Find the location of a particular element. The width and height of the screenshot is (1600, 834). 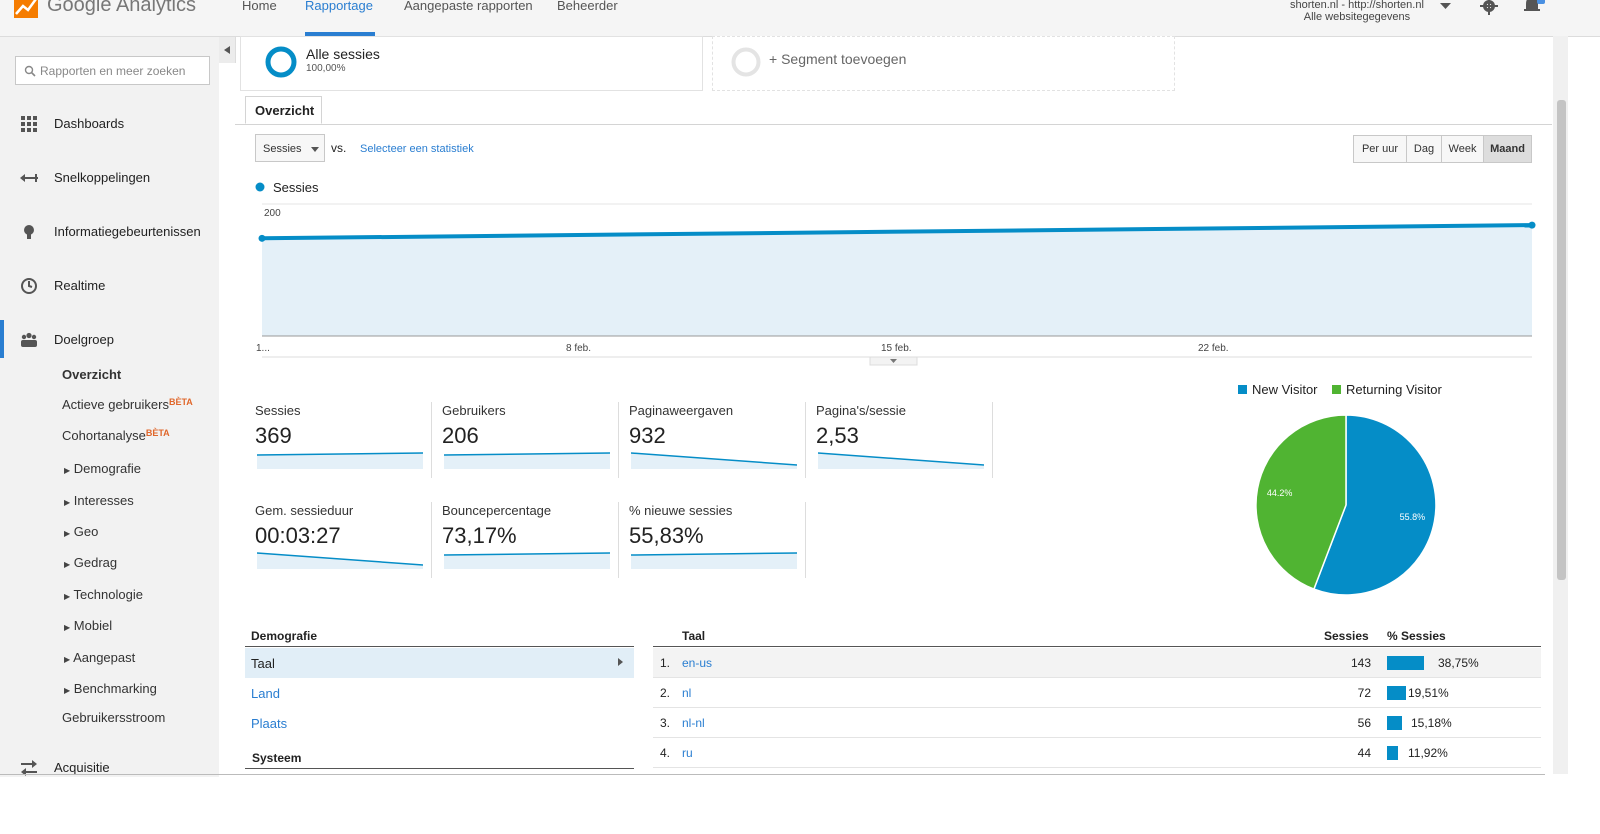

row-rank: 2. is located at coordinates (665, 693).